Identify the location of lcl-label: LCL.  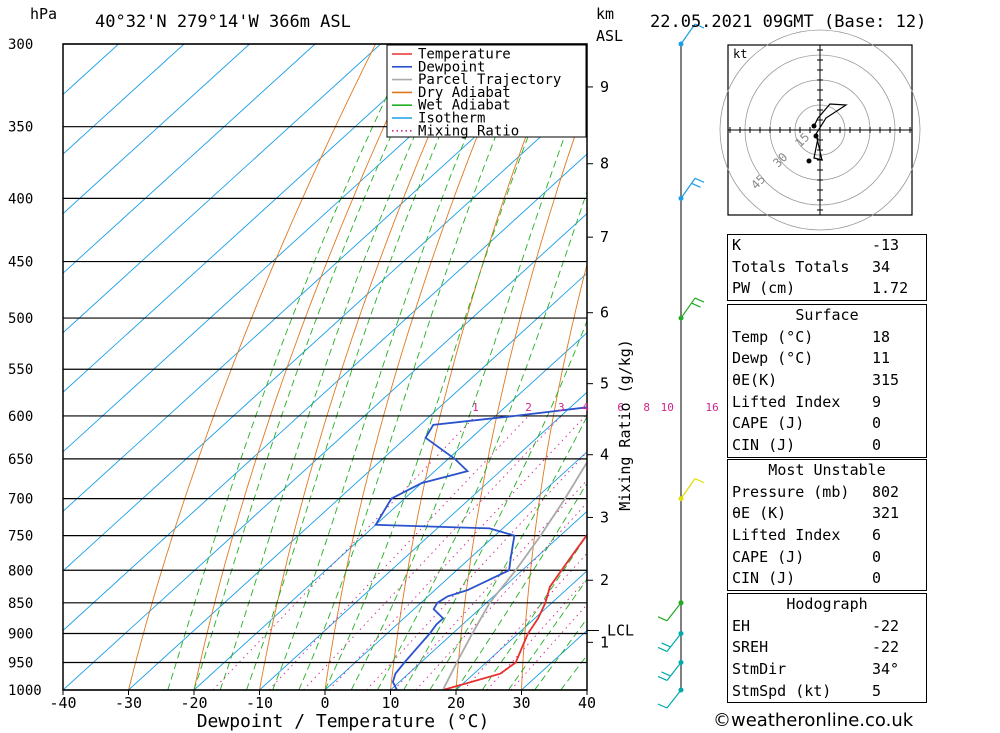
(620, 630).